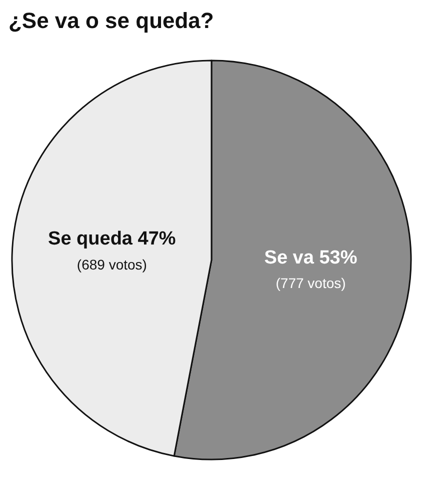 The image size is (423, 500). Describe the element at coordinates (111, 20) in the screenshot. I see `chart-title: ¿Se va o se queda?` at that location.